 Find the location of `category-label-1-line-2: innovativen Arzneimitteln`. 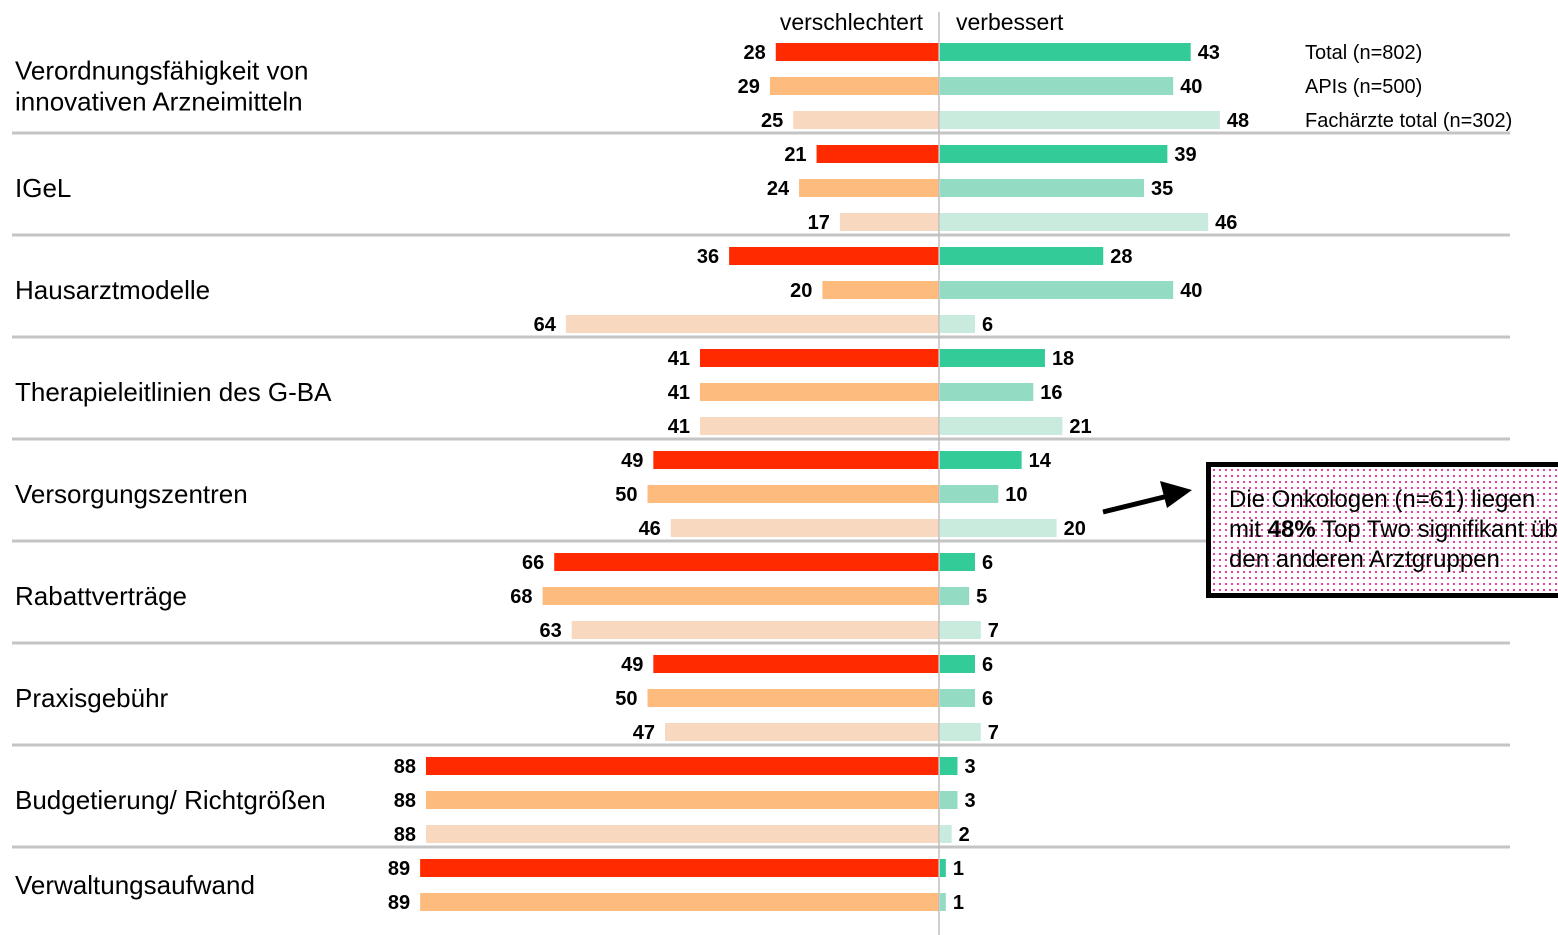

category-label-1-line-2: innovativen Arzneimitteln is located at coordinates (159, 102).